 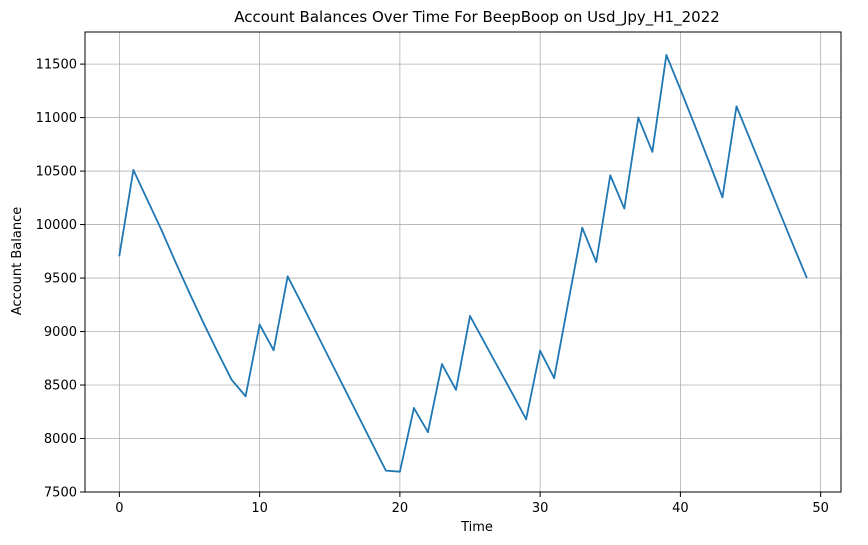 I want to click on x-axis-ticks: 0 10 20 30 40 50, so click(x=472, y=504).